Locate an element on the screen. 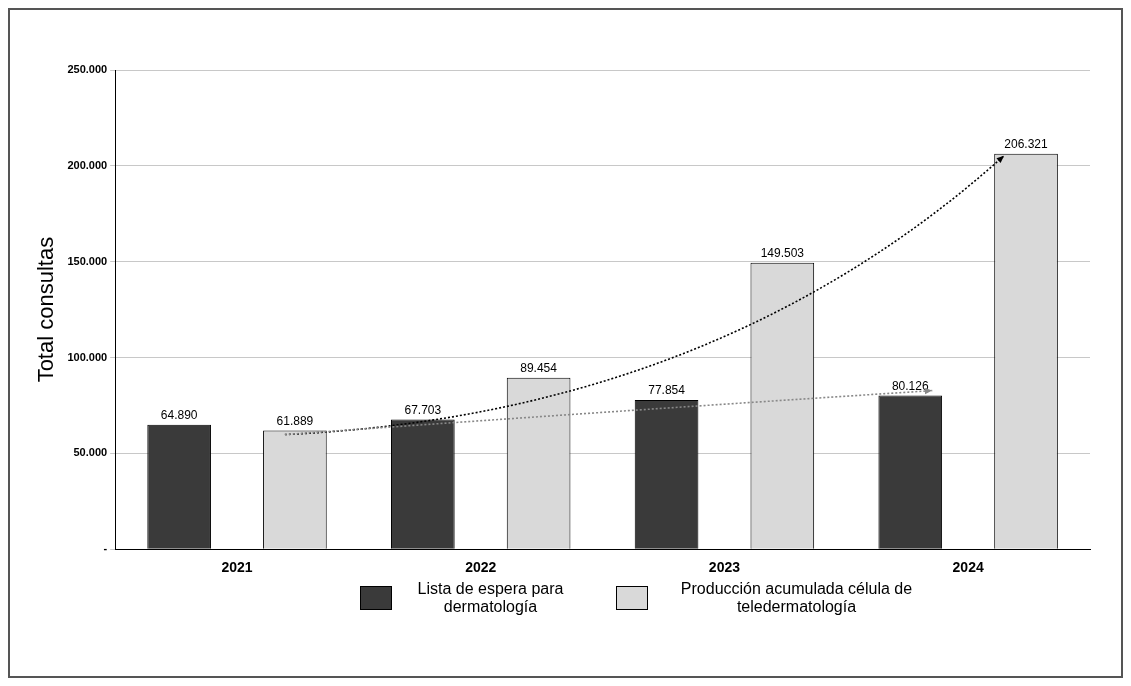  x-tick-label: 2024 is located at coordinates (968, 567).